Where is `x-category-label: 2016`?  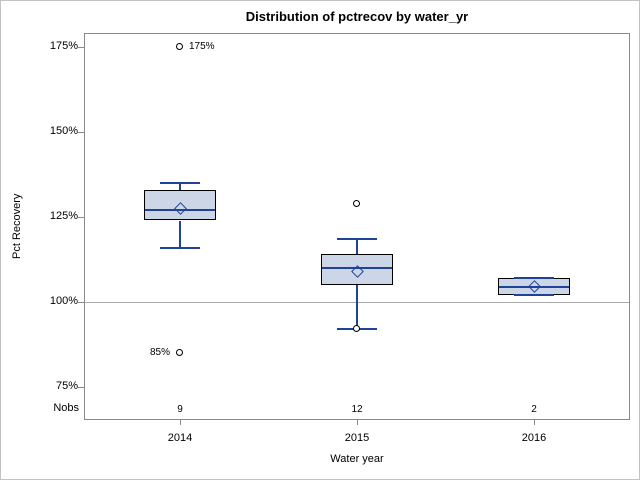 x-category-label: 2016 is located at coordinates (534, 438).